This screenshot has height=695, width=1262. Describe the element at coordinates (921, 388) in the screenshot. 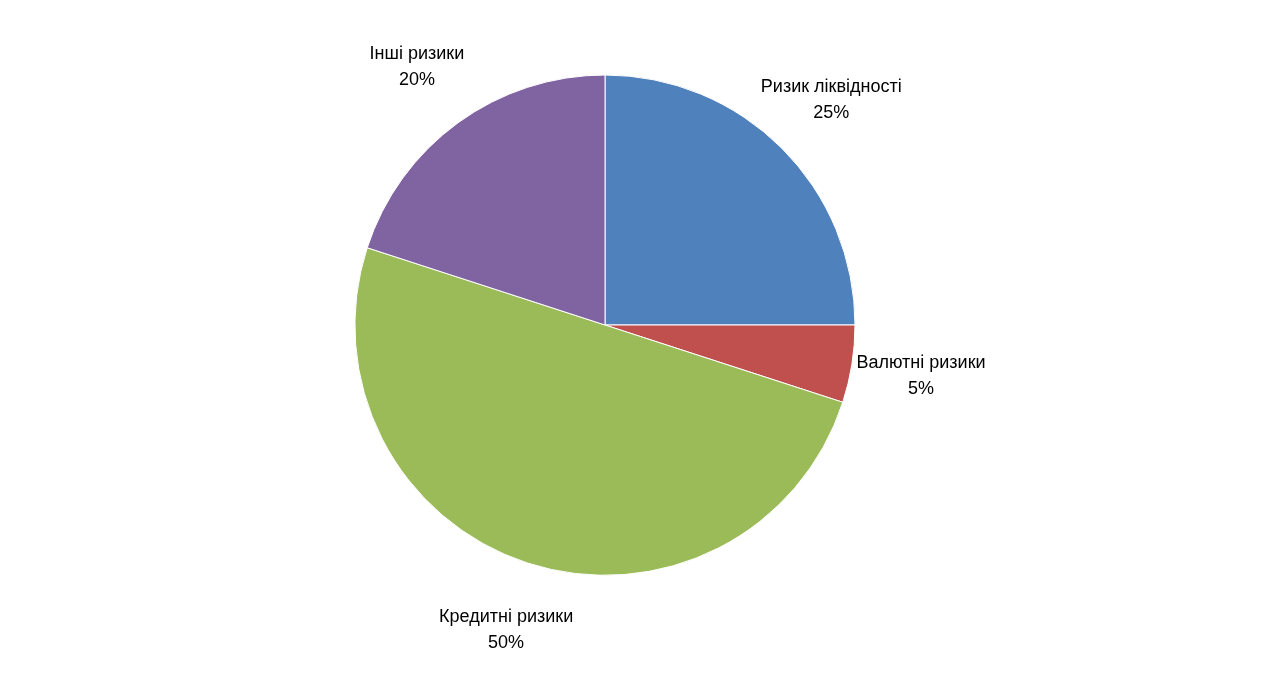

I see `data-label: 5%` at that location.